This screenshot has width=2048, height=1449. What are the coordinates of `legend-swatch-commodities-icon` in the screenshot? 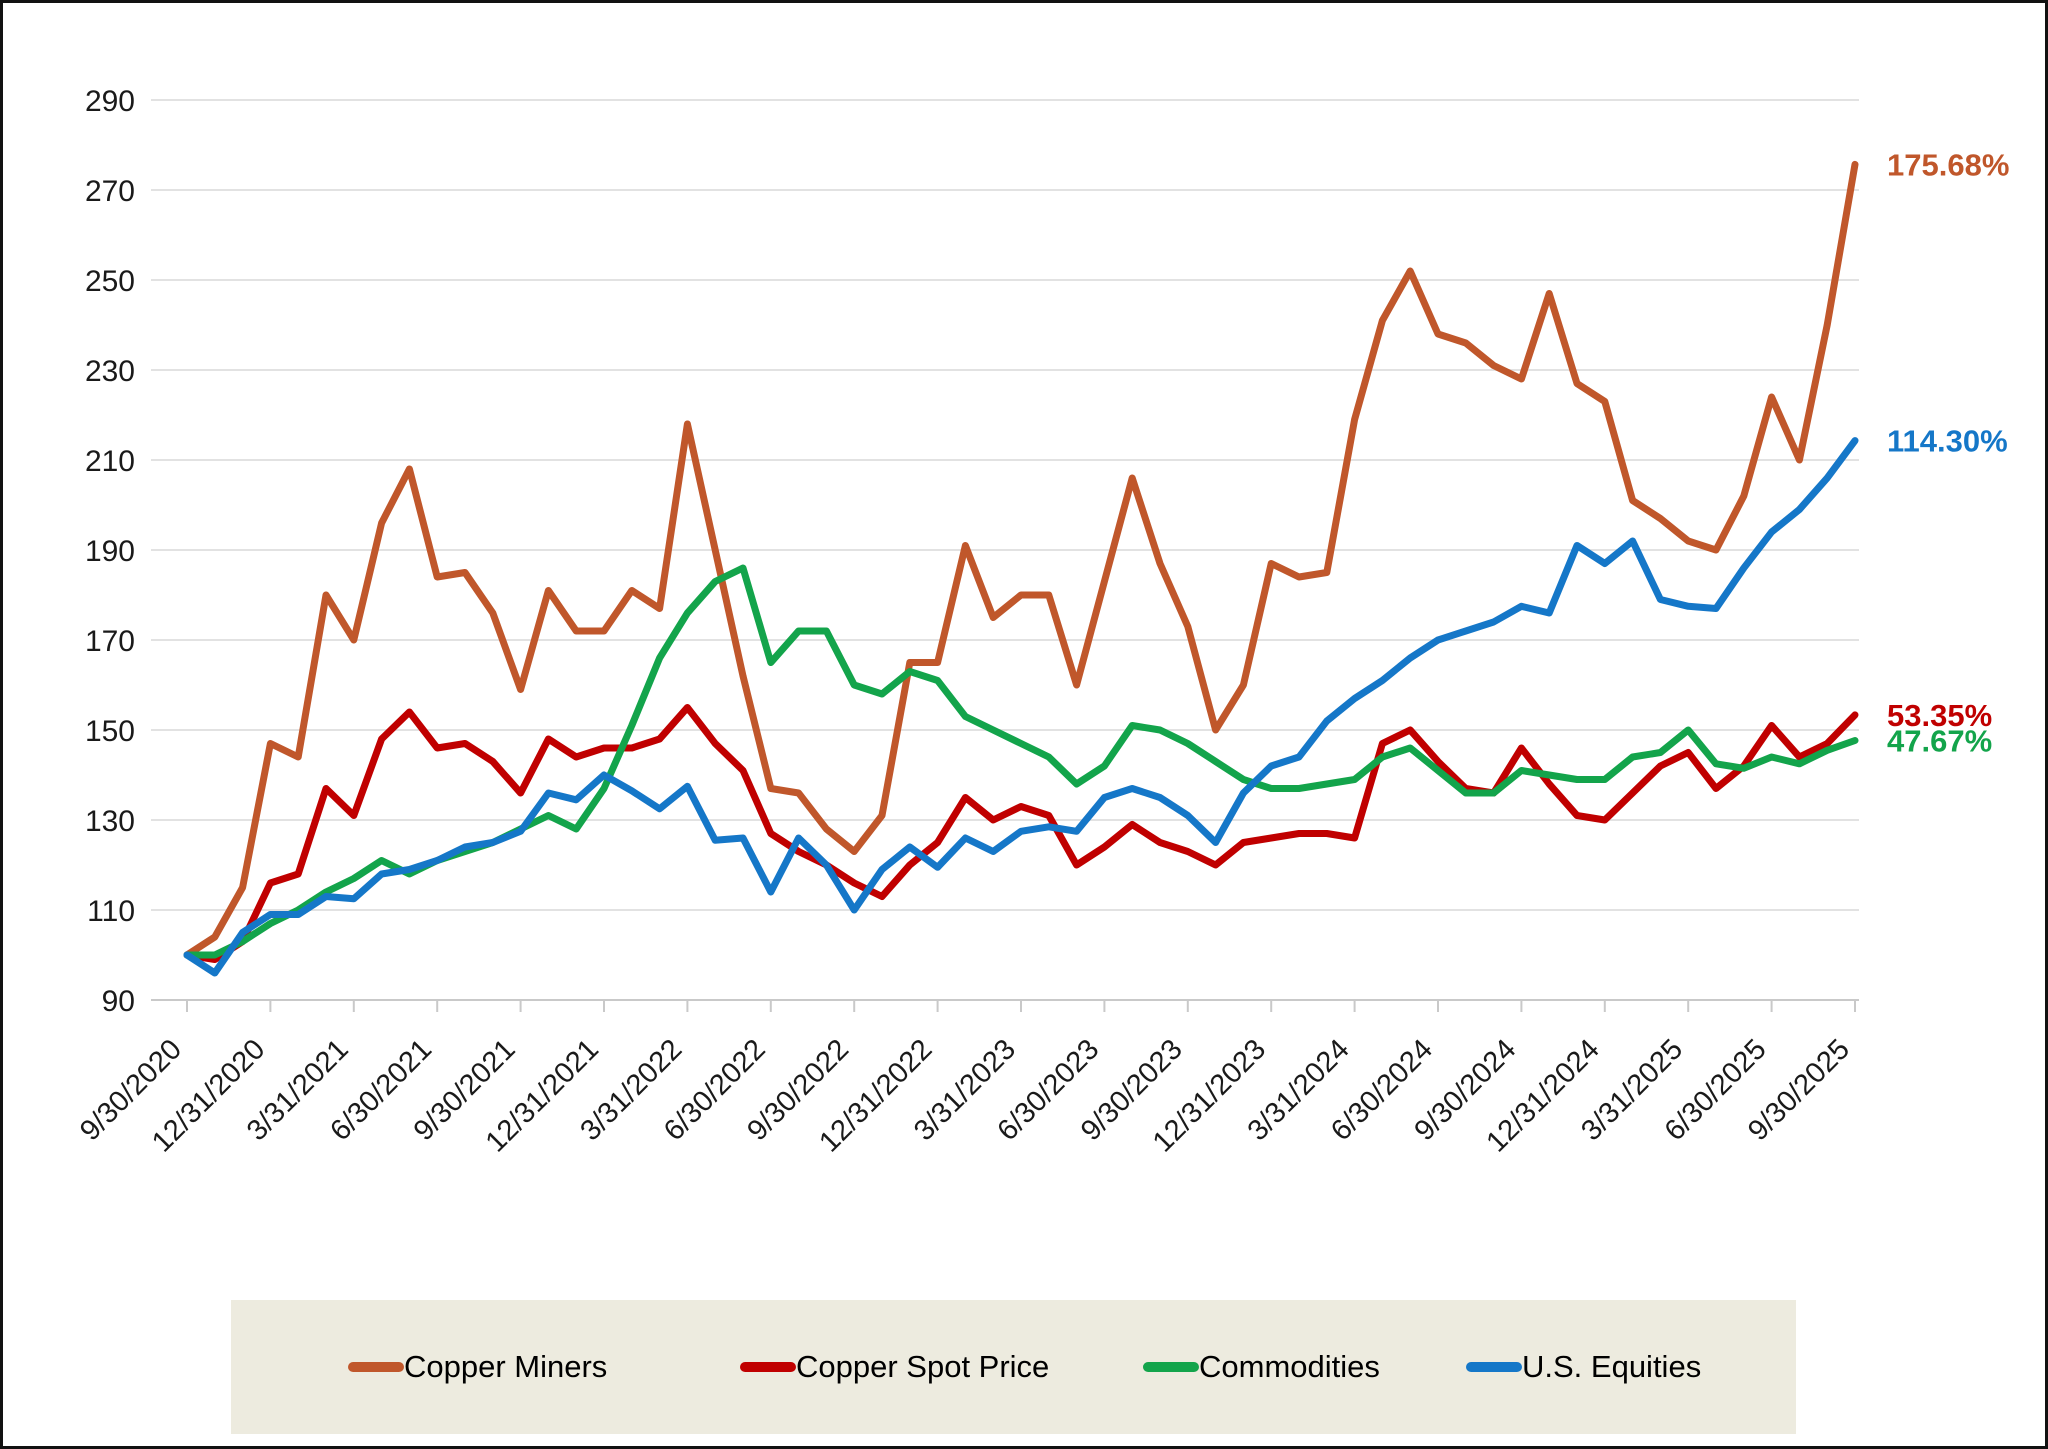 It's located at (1171, 1367).